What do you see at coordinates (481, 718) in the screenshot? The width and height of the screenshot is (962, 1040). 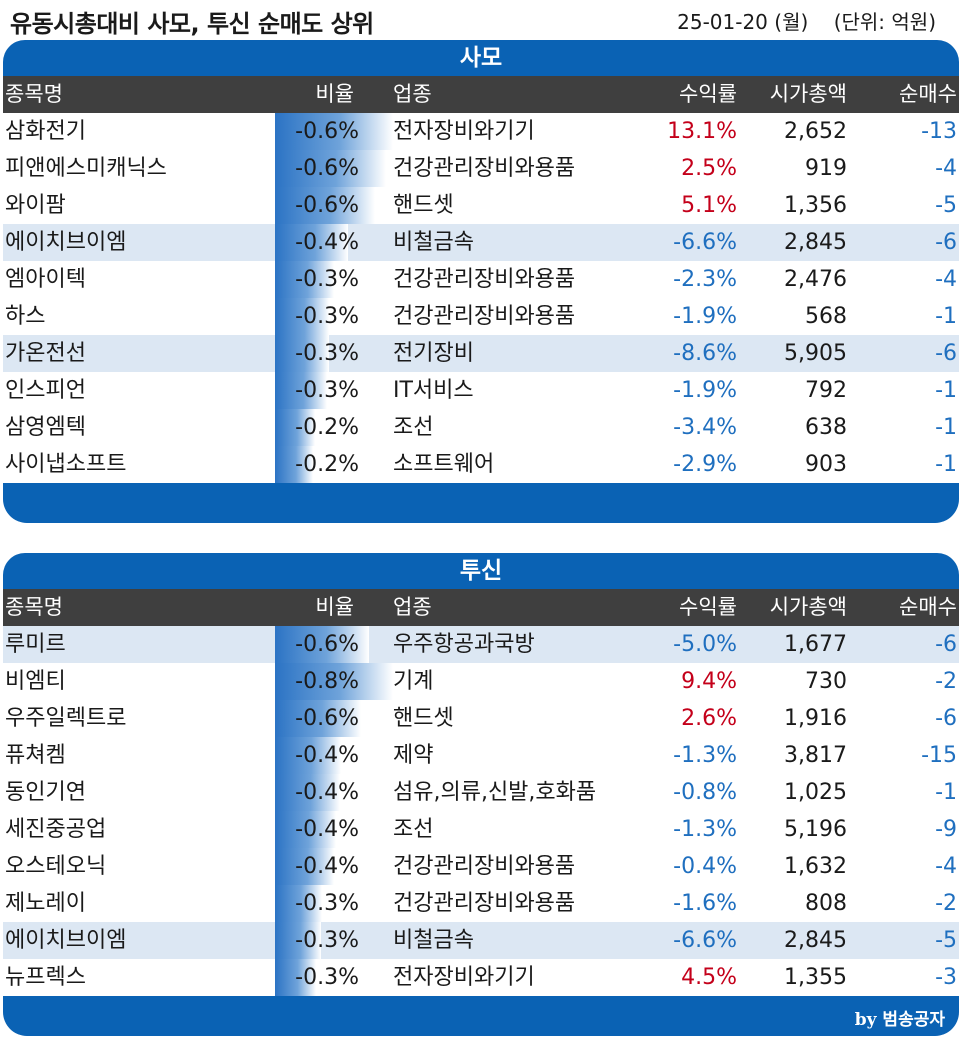 I see `table-row: 우주일렉트로 -0.6% 핸드셋 2.6% 1,916 -6` at bounding box center [481, 718].